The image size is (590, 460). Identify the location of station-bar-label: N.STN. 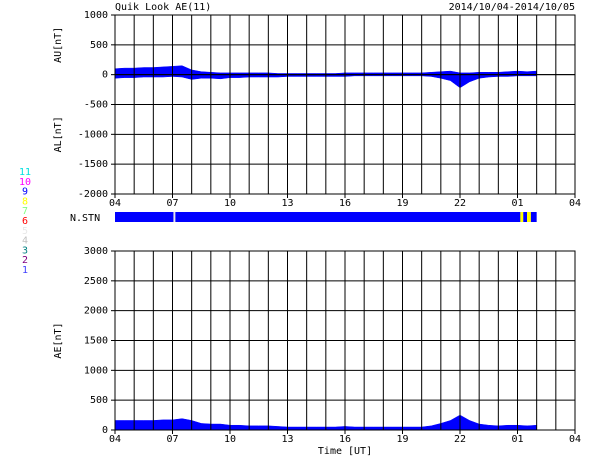
(85, 218).